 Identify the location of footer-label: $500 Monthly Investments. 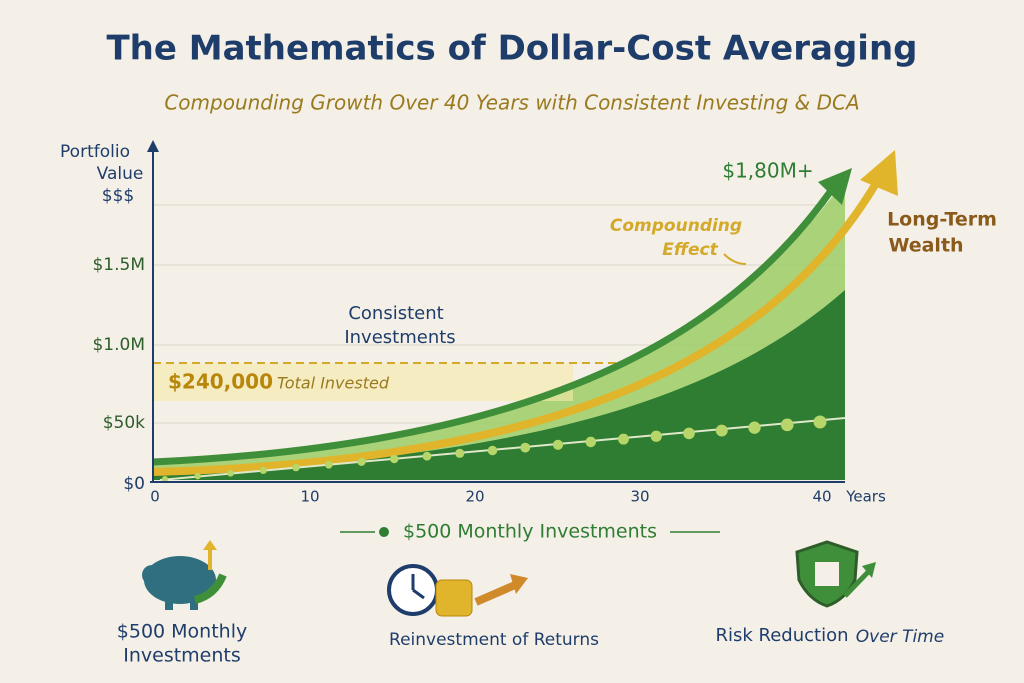
(530, 532).